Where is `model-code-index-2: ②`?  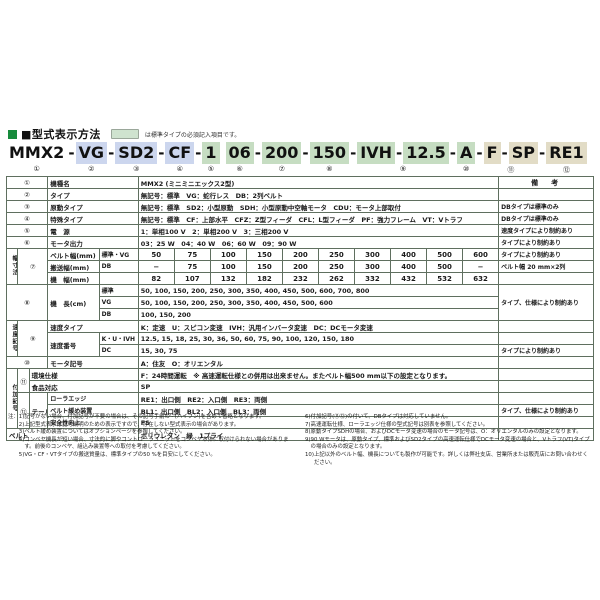
model-code-index-2: ② is located at coordinates (91, 169).